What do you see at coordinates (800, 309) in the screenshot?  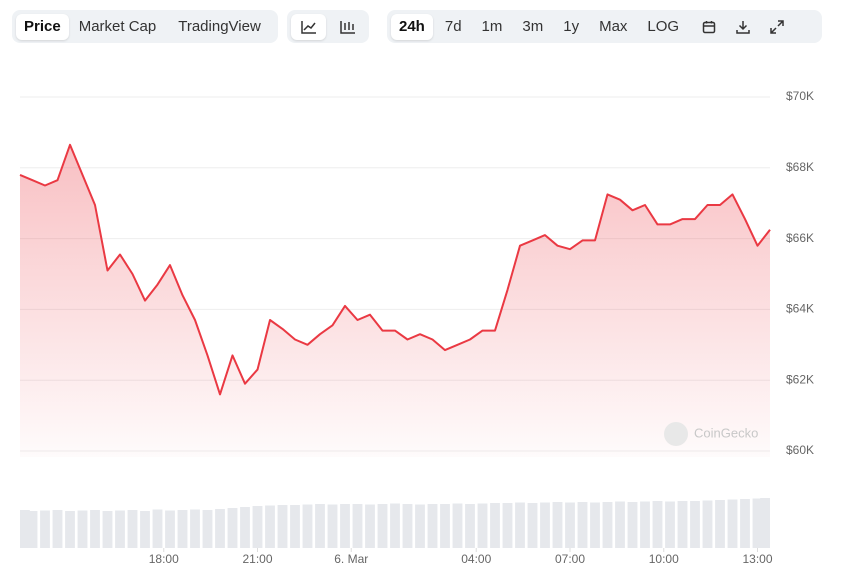 I see `y-tick-label: $64K` at bounding box center [800, 309].